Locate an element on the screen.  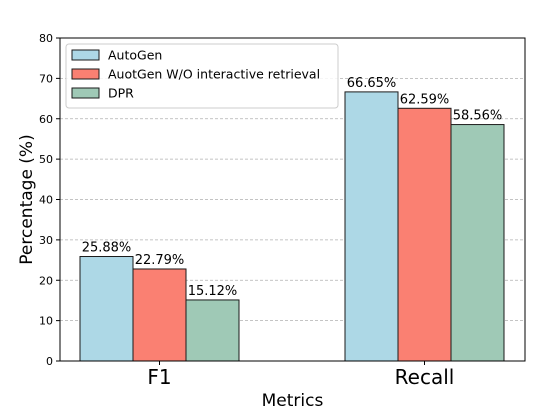
y-tick-label: 10 is located at coordinates (46, 321).